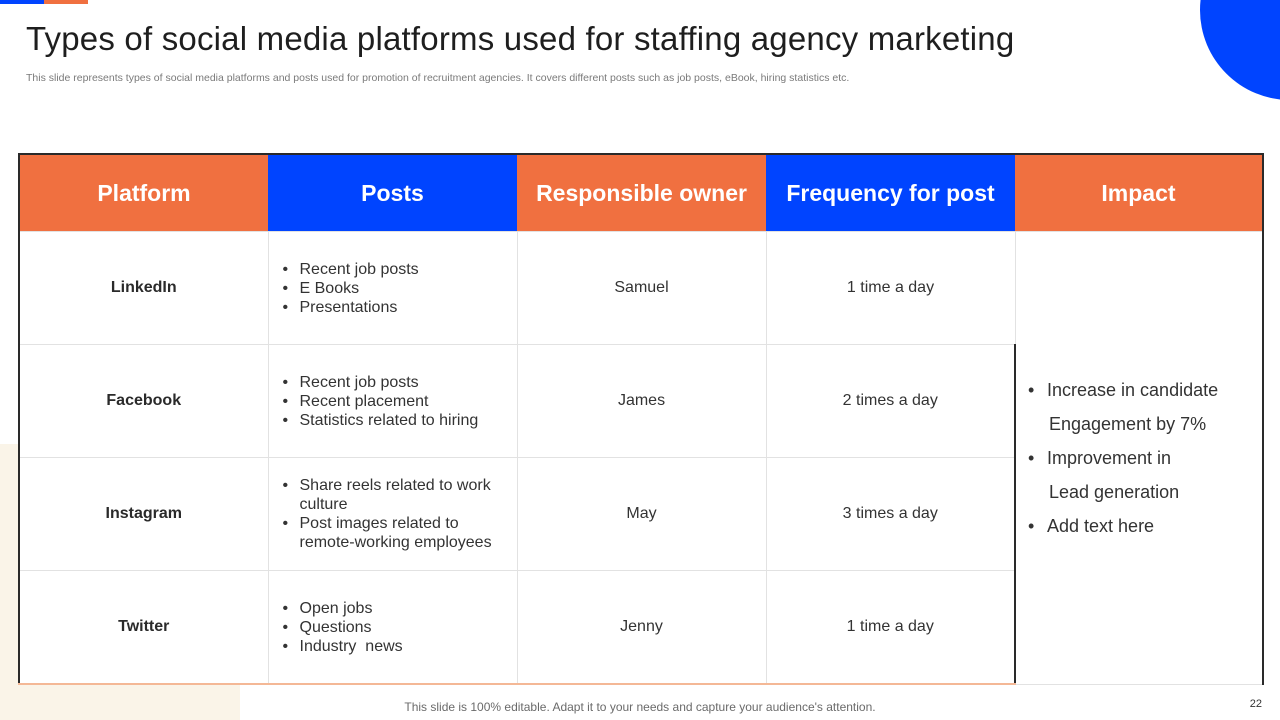 Image resolution: width=1280 pixels, height=720 pixels. I want to click on impact-item: Increase in candidate Engagement by 7%, so click(1140, 407).